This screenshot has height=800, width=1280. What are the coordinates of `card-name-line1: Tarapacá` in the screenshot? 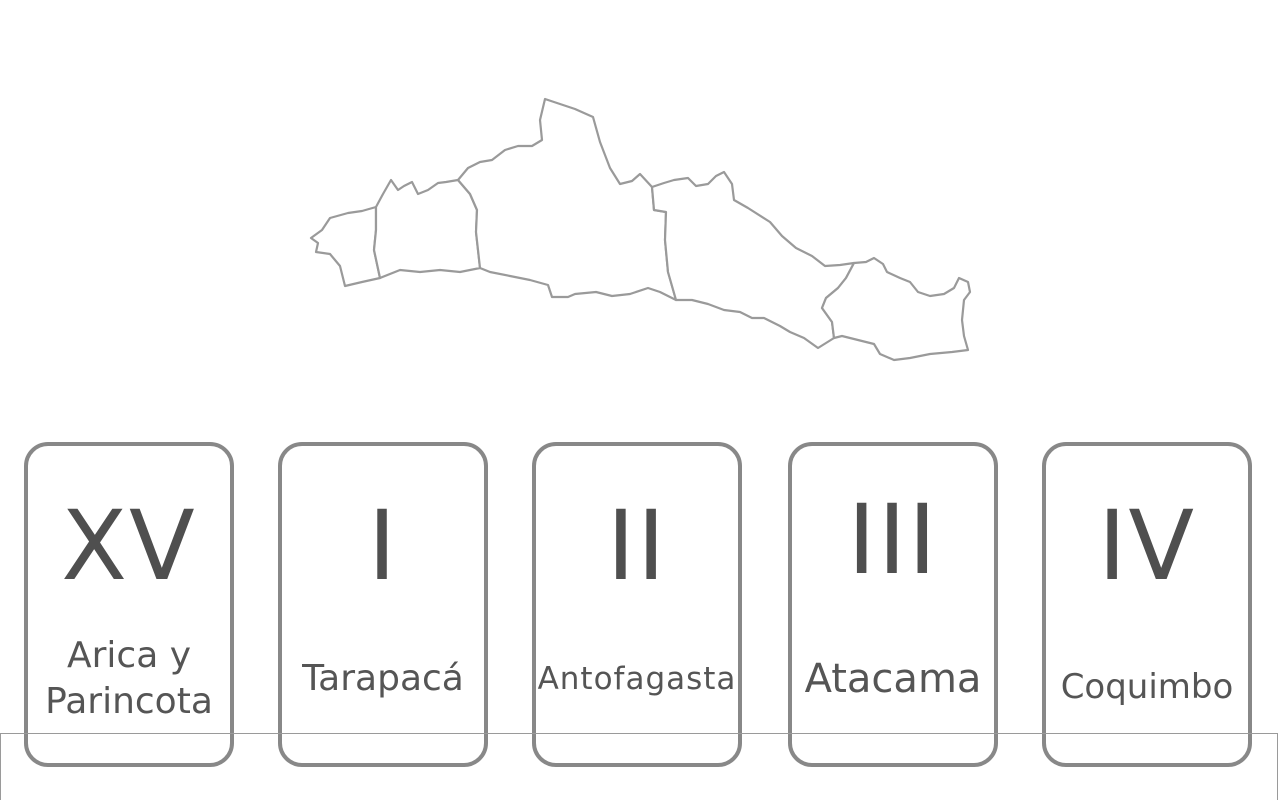 It's located at (383, 678).